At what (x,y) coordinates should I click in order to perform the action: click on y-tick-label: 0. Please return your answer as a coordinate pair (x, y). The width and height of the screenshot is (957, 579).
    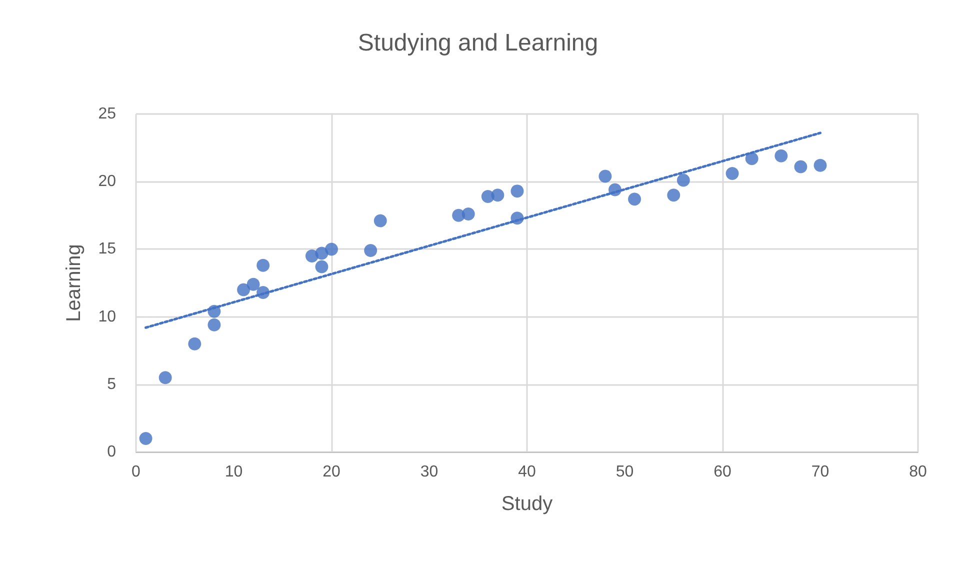
    Looking at the image, I should click on (111, 452).